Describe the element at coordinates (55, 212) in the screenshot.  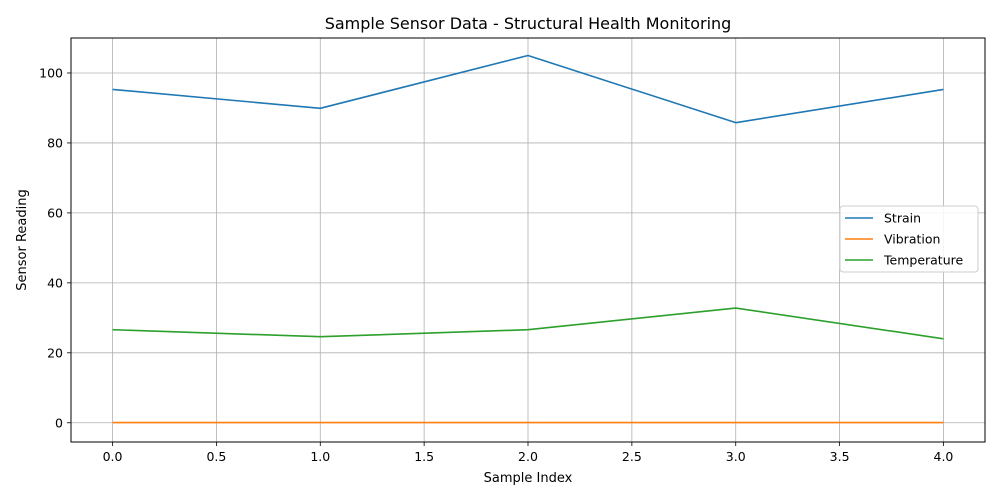
I see `y-tick-label: 60` at that location.